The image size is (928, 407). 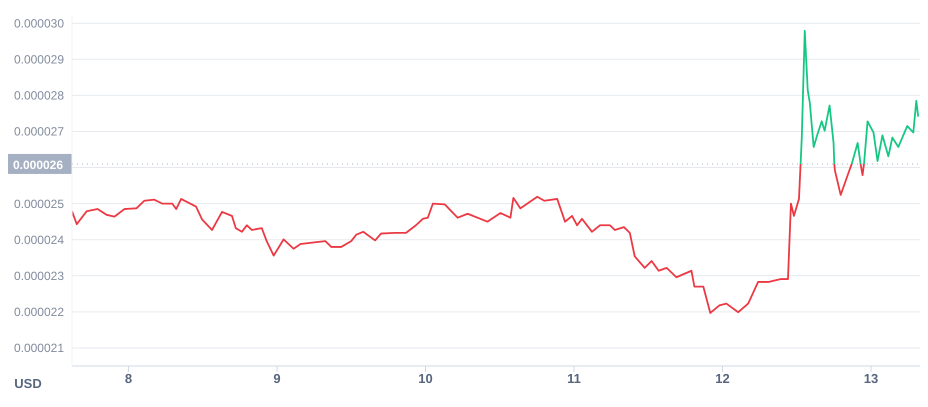 I want to click on y-tick-label: 0.000023, so click(x=39, y=276).